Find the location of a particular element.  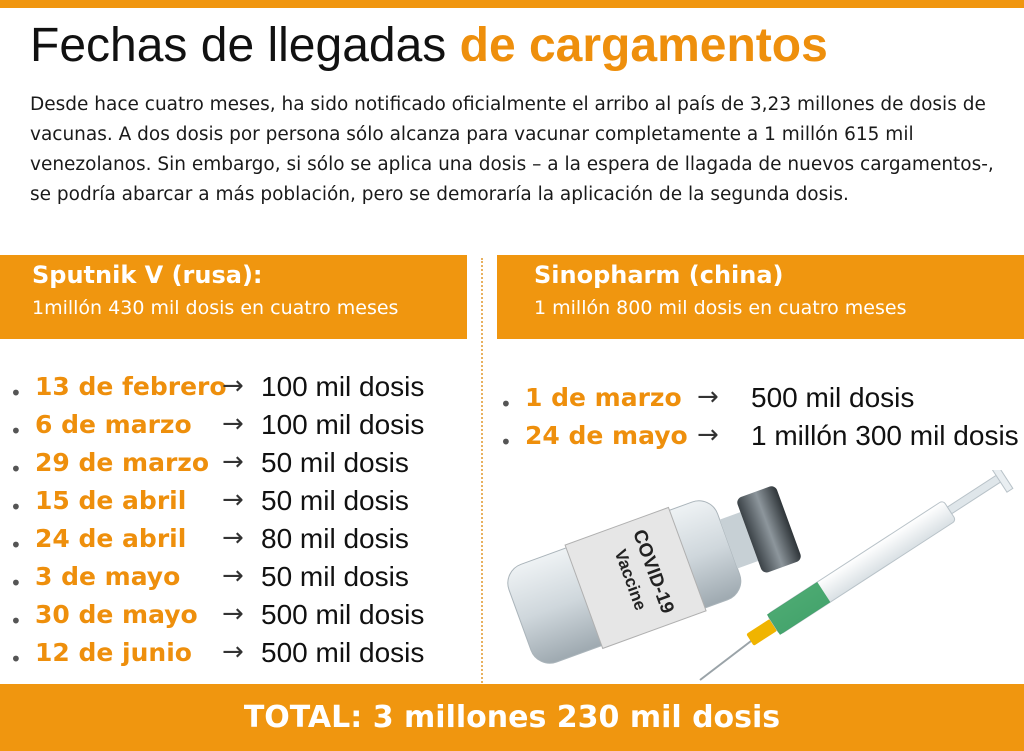

sinopharm-subtitle: 1 millón 800 mil dosis en cuatro meses is located at coordinates (720, 308).